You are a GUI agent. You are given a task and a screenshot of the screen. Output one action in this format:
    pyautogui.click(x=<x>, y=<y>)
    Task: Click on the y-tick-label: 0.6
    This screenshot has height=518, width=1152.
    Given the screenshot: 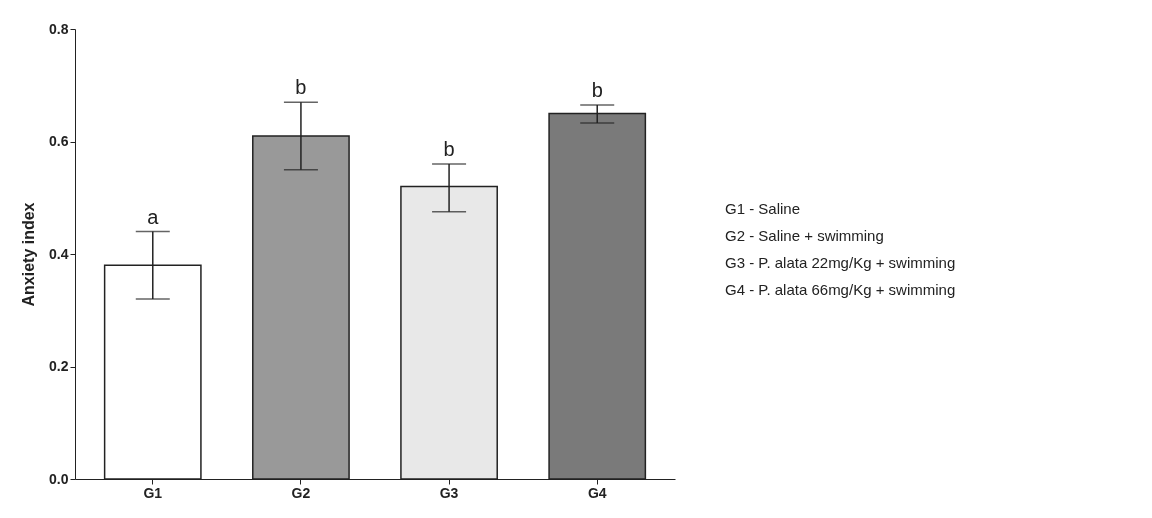 What is the action you would take?
    pyautogui.click(x=59, y=141)
    